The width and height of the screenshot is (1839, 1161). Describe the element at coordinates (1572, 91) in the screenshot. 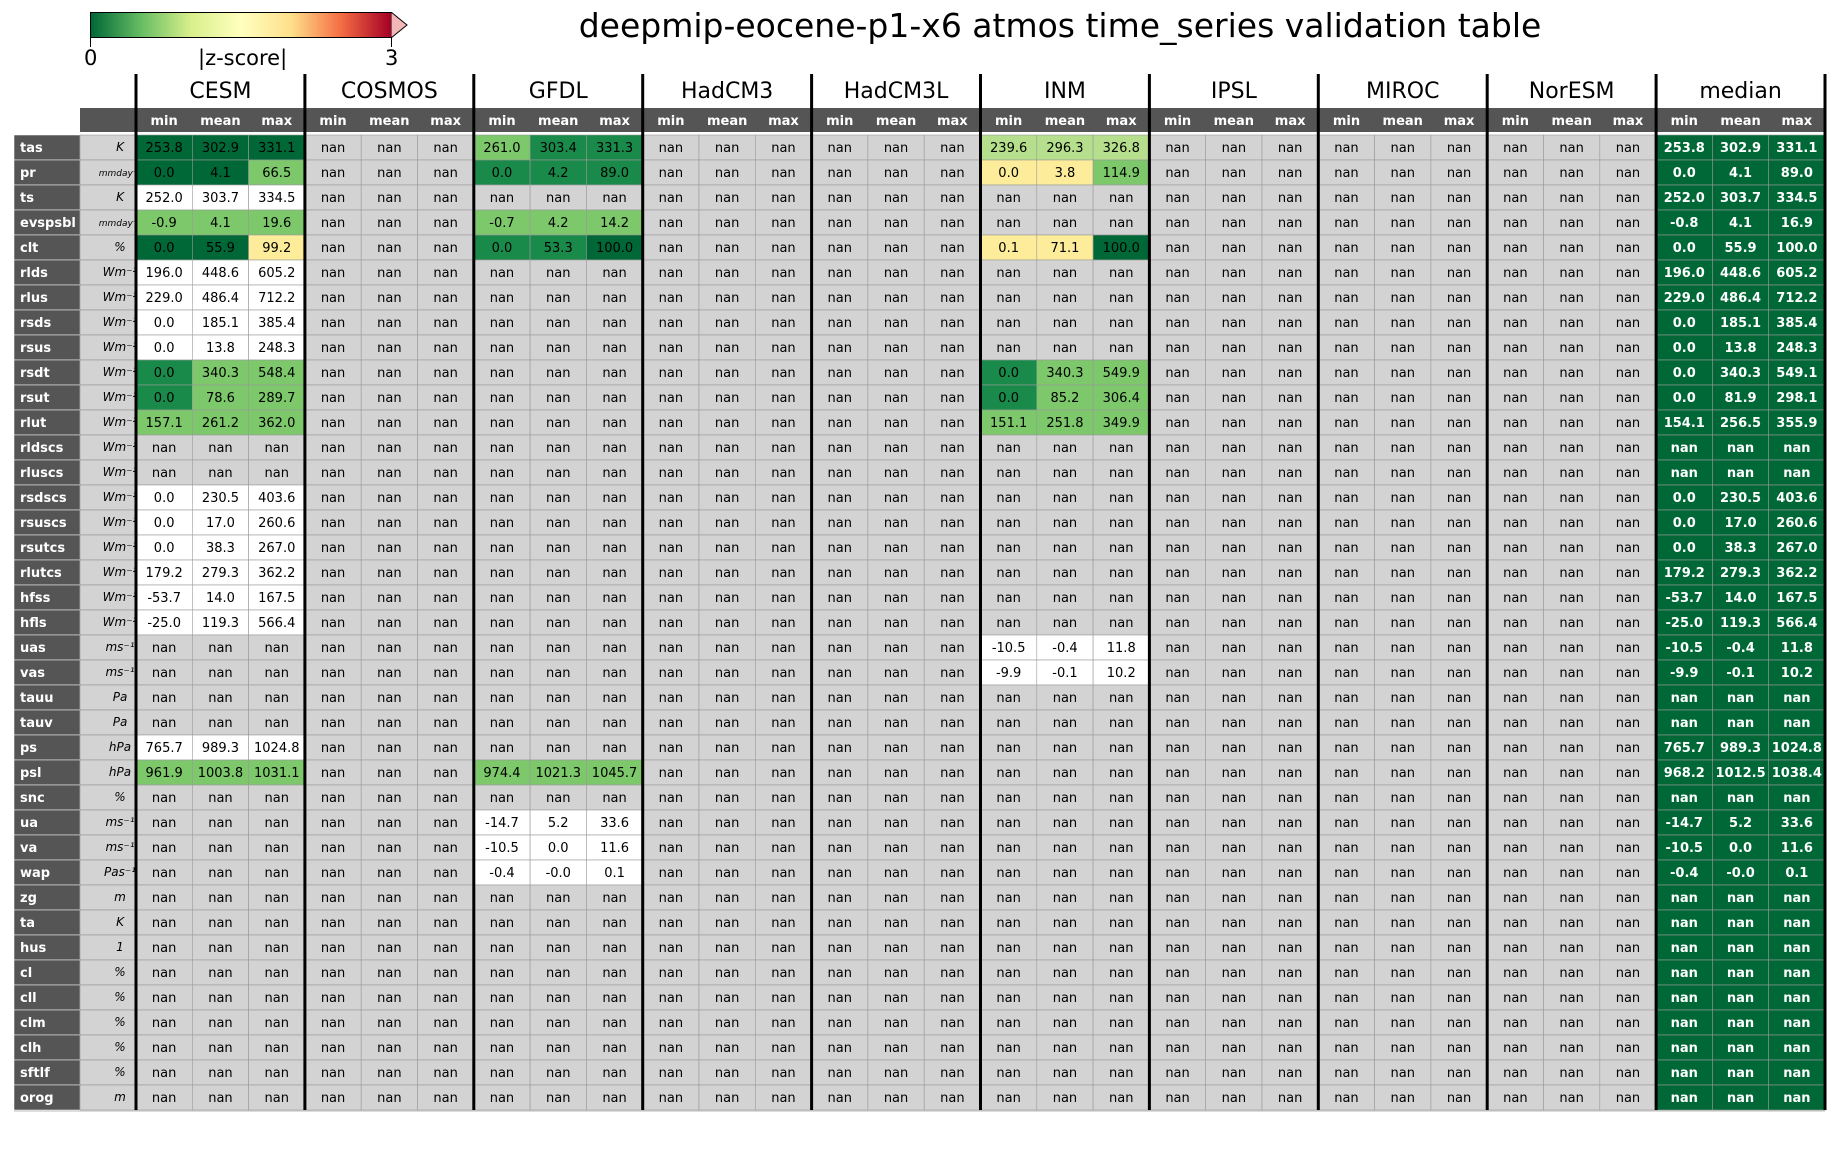

I see `group-header-noresm: NorESM` at that location.